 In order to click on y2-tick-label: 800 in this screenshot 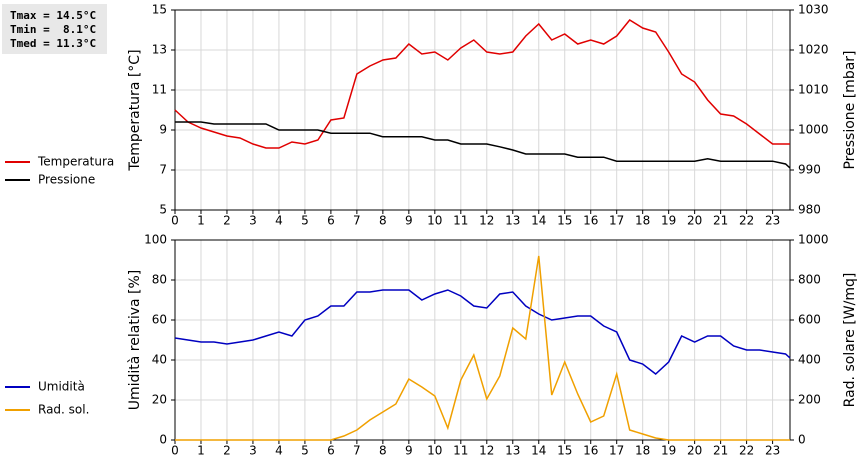, I will do `click(809, 280)`.